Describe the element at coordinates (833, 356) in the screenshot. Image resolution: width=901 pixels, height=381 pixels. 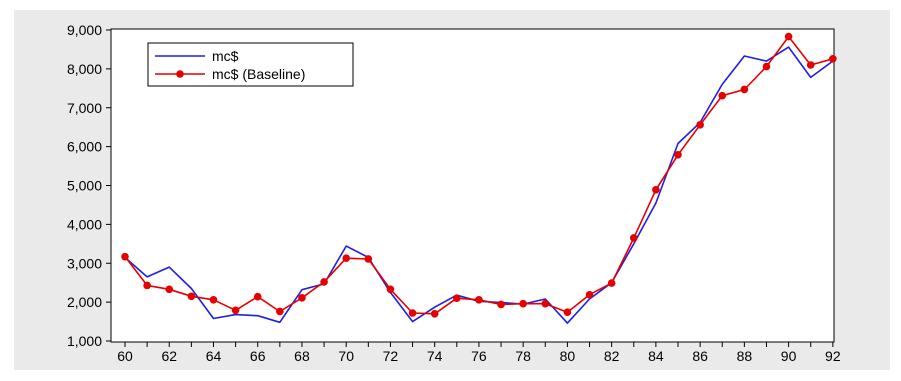
I see `x-tick-label: 92` at that location.